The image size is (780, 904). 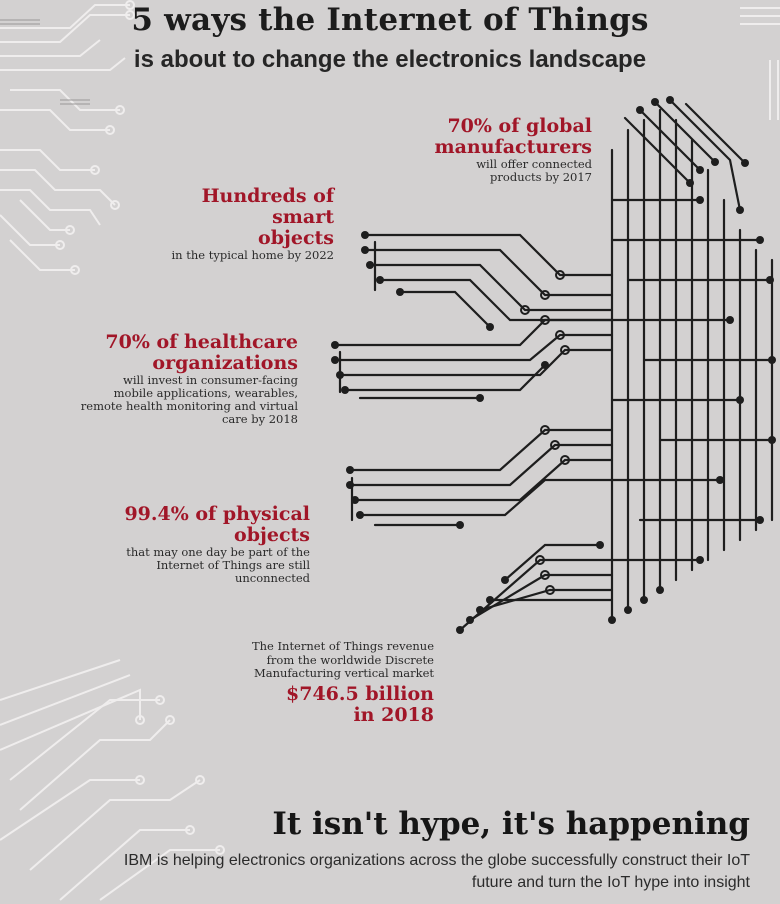 I want to click on stat-headline: Hundreds of smart objects, so click(x=267, y=217).